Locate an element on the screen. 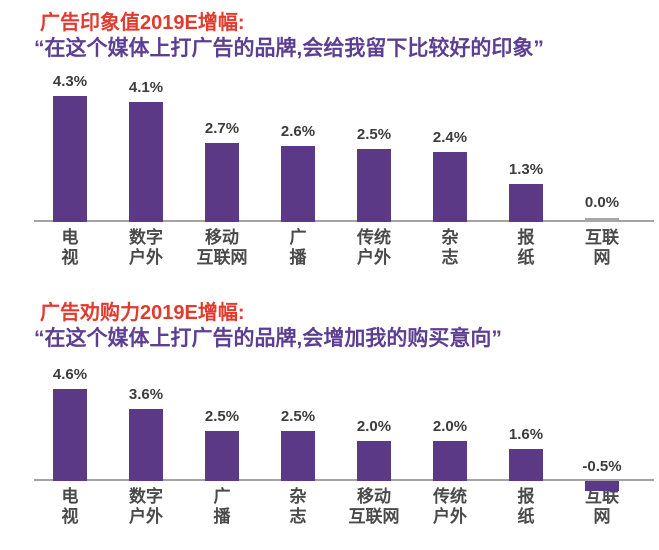 The image size is (659, 550). bar-column: 0.0% is located at coordinates (602, 147).